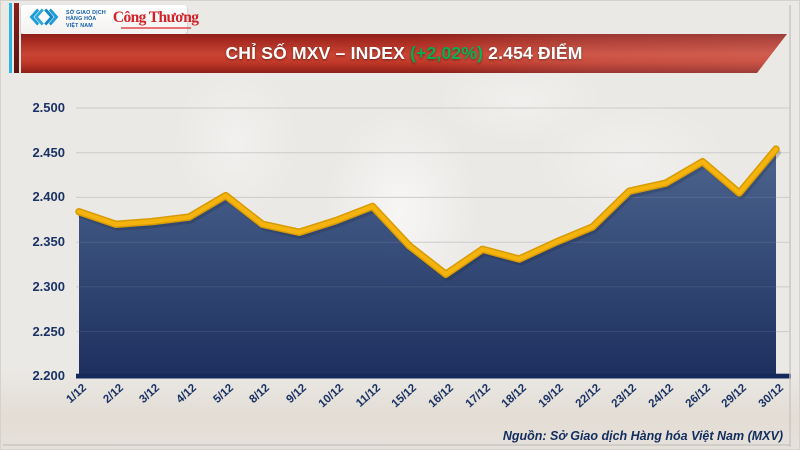 The width and height of the screenshot is (800, 450). What do you see at coordinates (155, 28) in the screenshot?
I see `congthuong-logo-subline` at bounding box center [155, 28].